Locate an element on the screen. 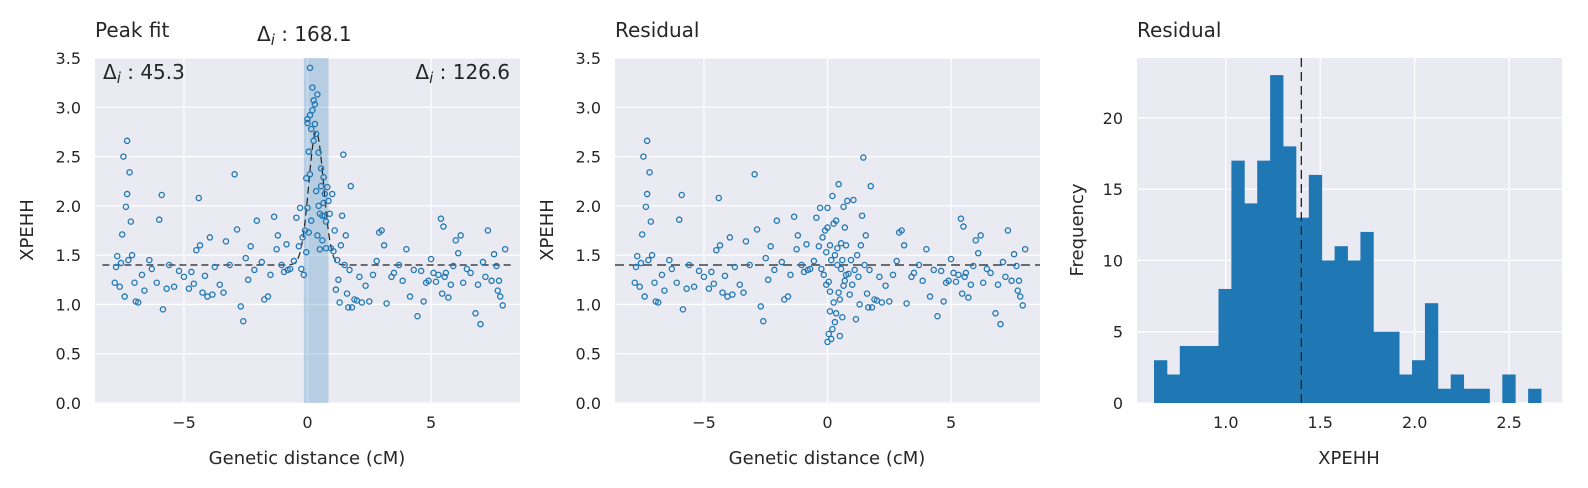 This screenshot has width=1588, height=488. y-tick-label: 15 is located at coordinates (1113, 189).